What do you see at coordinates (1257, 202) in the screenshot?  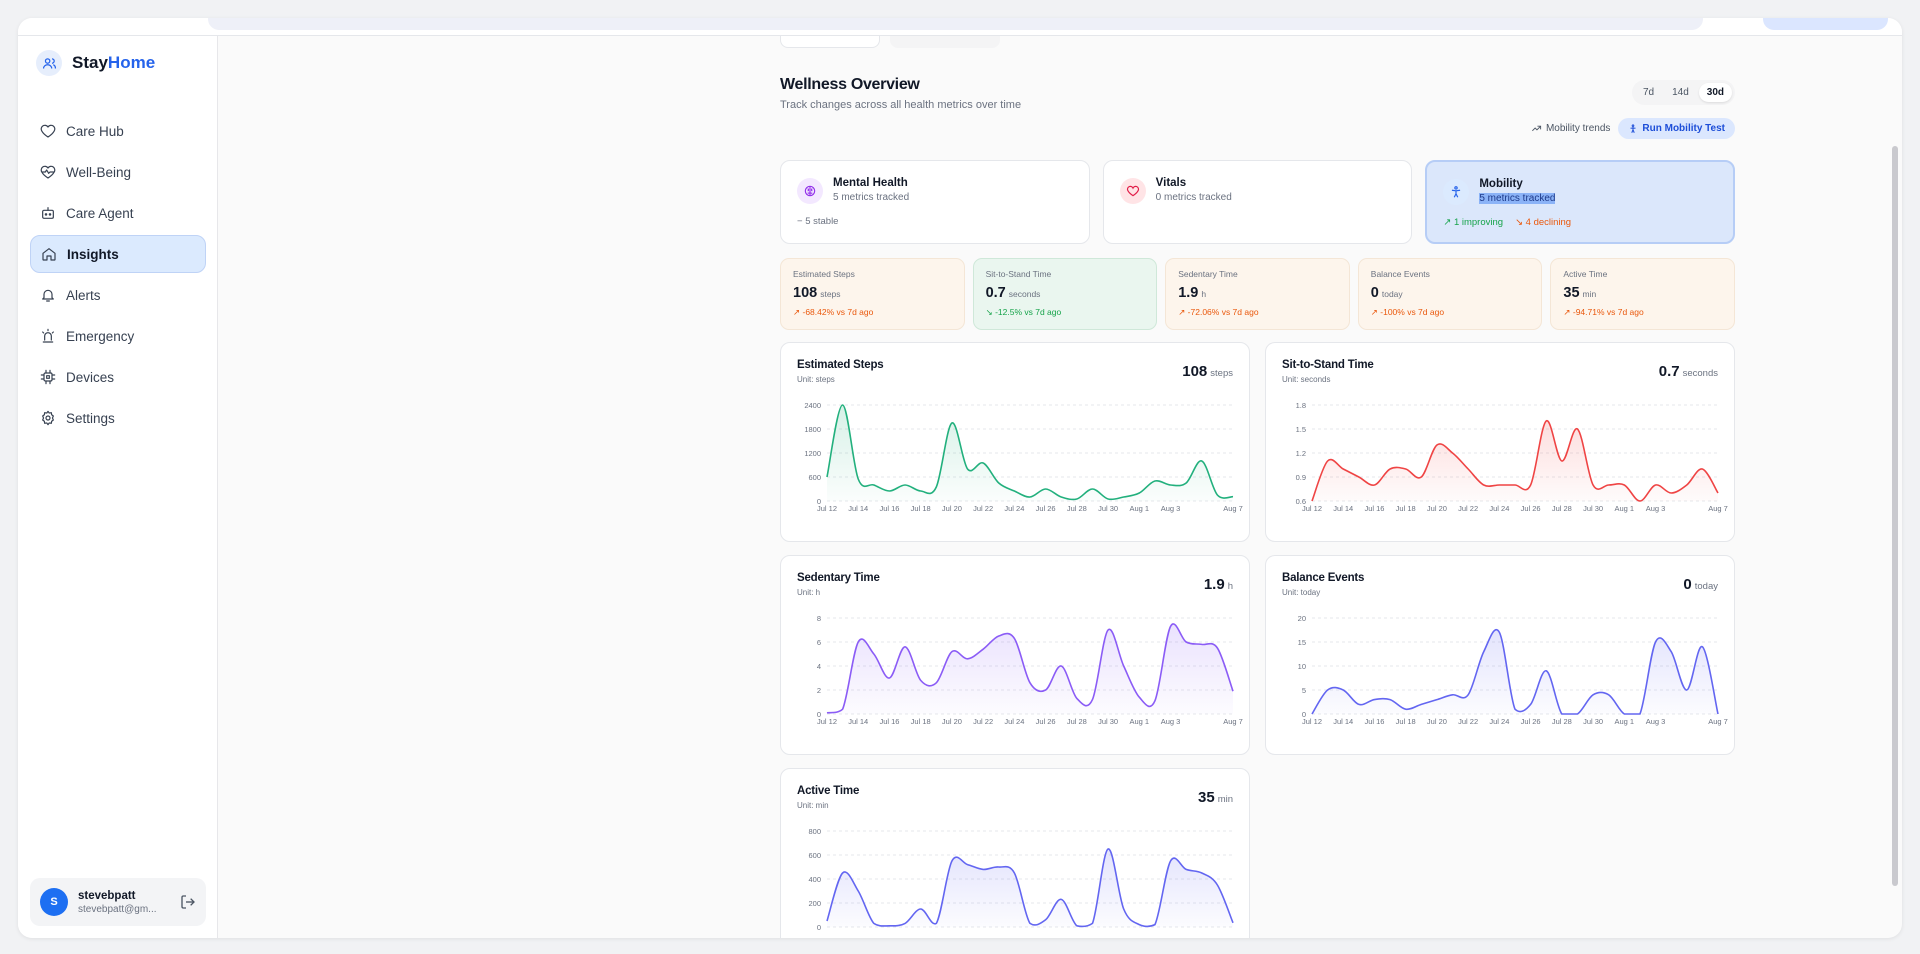 I see `category-card-vitals: Vitals 0 metrics tracked` at bounding box center [1257, 202].